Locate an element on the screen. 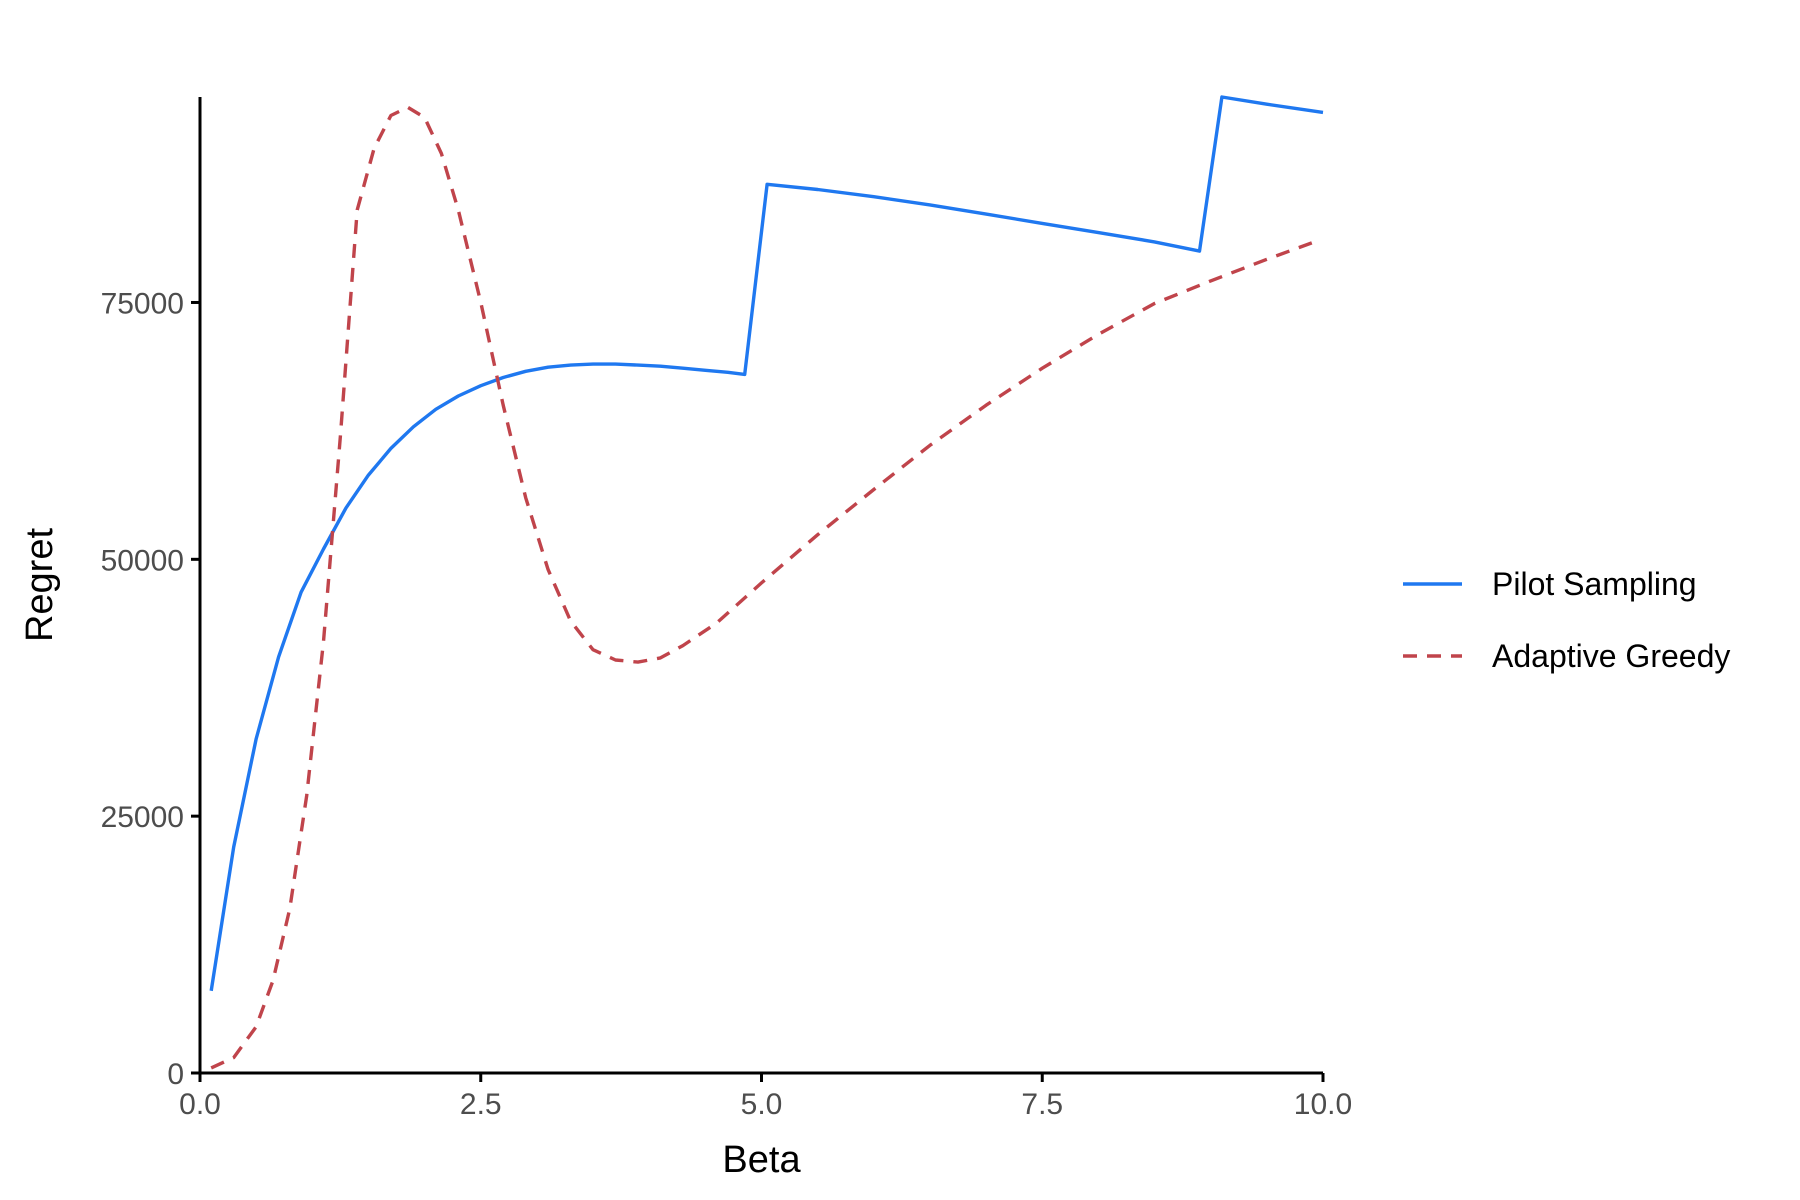 This screenshot has height=1200, width=1800. x-axis-title: Beta is located at coordinates (761, 1160).